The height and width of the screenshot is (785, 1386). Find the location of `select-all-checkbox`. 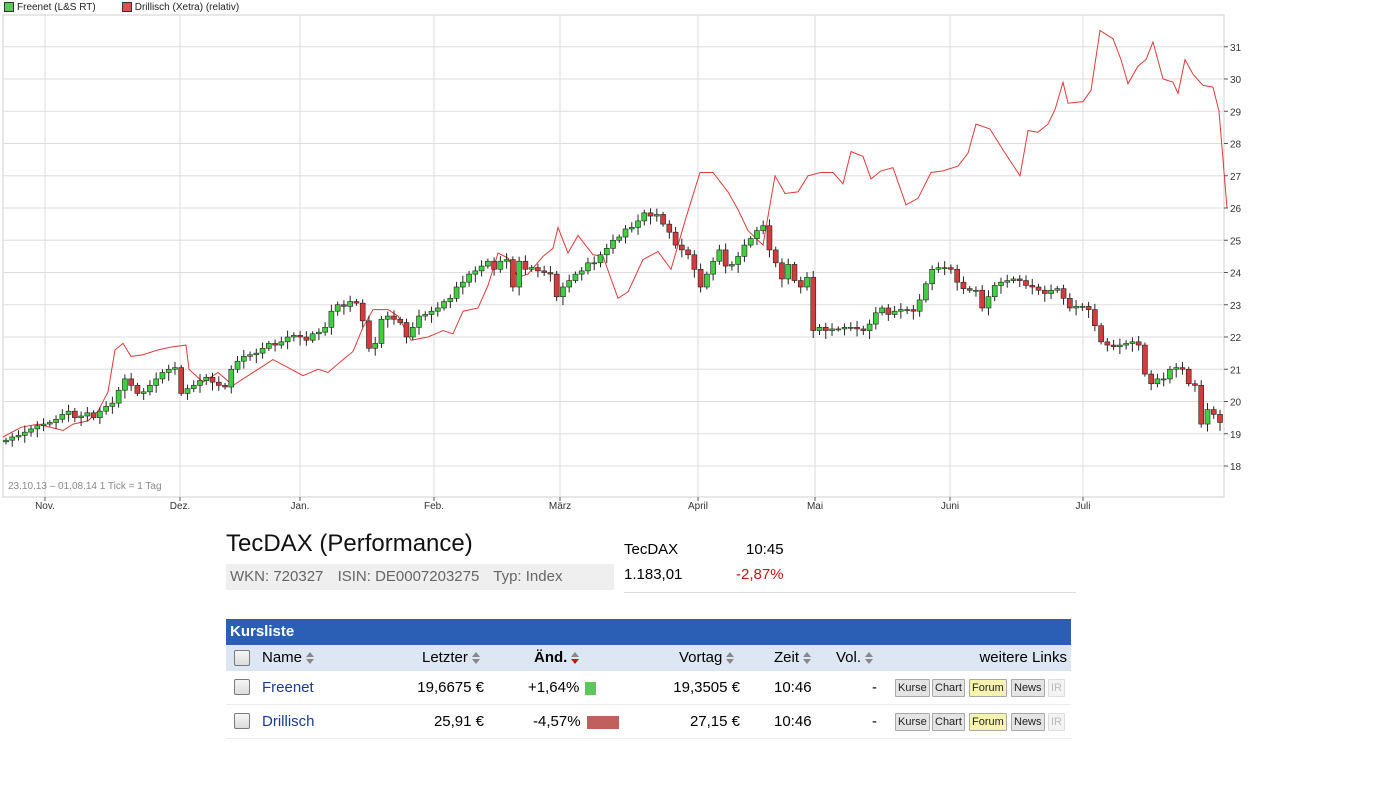

select-all-checkbox is located at coordinates (242, 658).